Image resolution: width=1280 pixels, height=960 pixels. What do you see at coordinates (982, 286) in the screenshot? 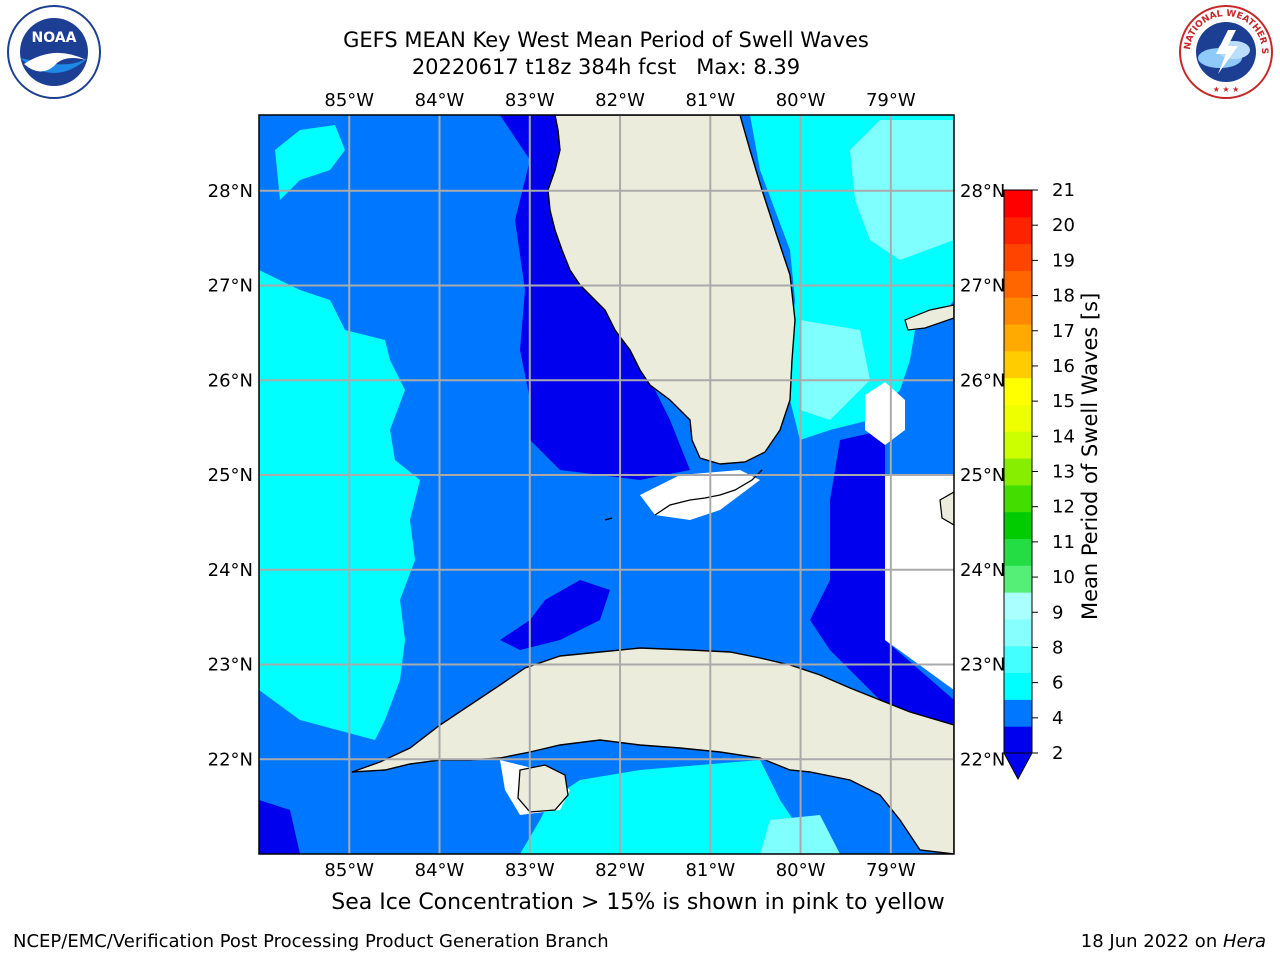
I see `lat-tick-label-right: 27°N` at bounding box center [982, 286].